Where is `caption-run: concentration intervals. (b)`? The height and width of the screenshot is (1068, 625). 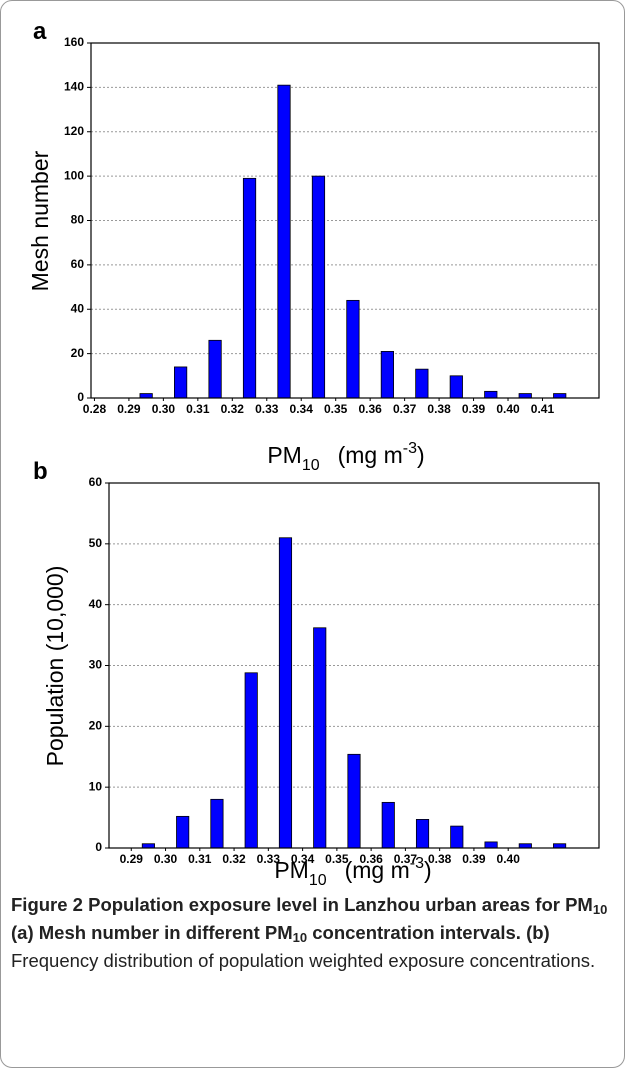
caption-run: concentration intervals. (b) is located at coordinates (428, 932).